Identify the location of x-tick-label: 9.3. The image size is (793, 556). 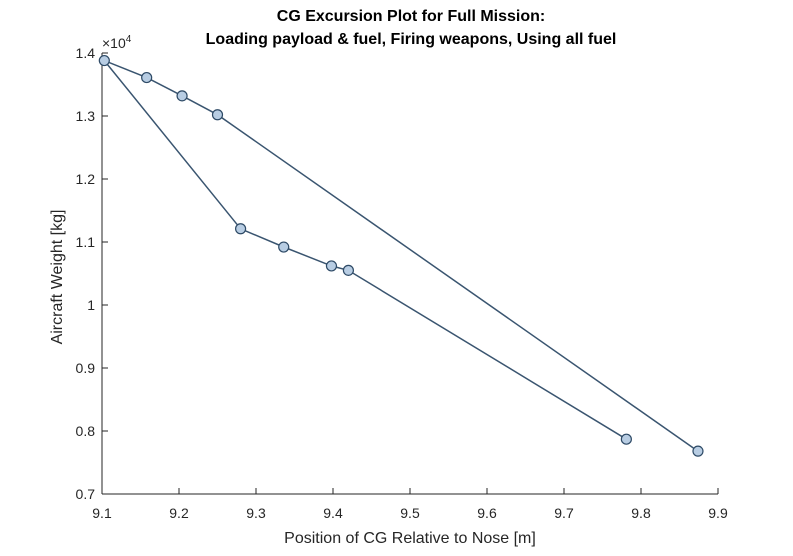
(256, 513).